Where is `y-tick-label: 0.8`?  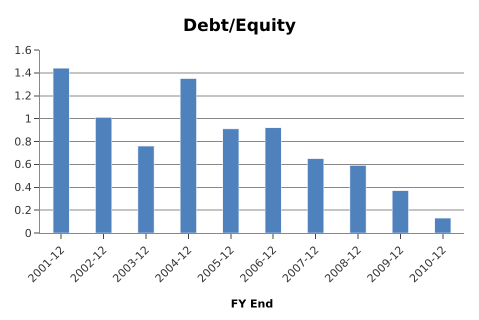
y-tick-label: 0.8 is located at coordinates (23, 141).